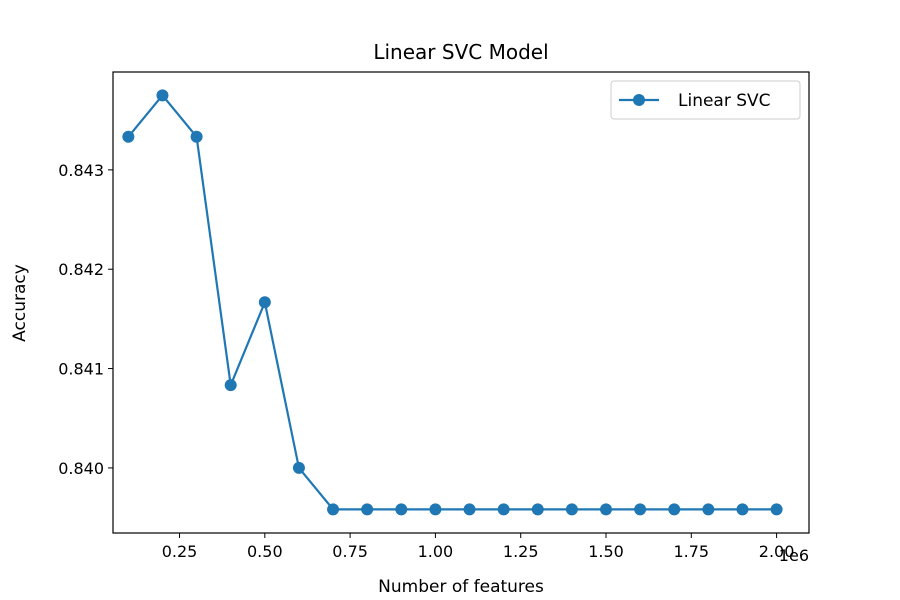  I want to click on y-tick-label: 0.841, so click(81, 369).